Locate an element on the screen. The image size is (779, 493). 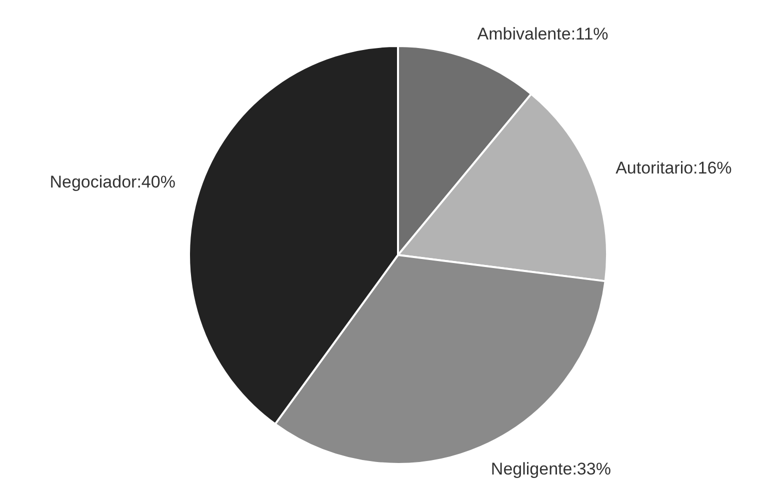
slice-label: Ambivalente:11% is located at coordinates (542, 34).